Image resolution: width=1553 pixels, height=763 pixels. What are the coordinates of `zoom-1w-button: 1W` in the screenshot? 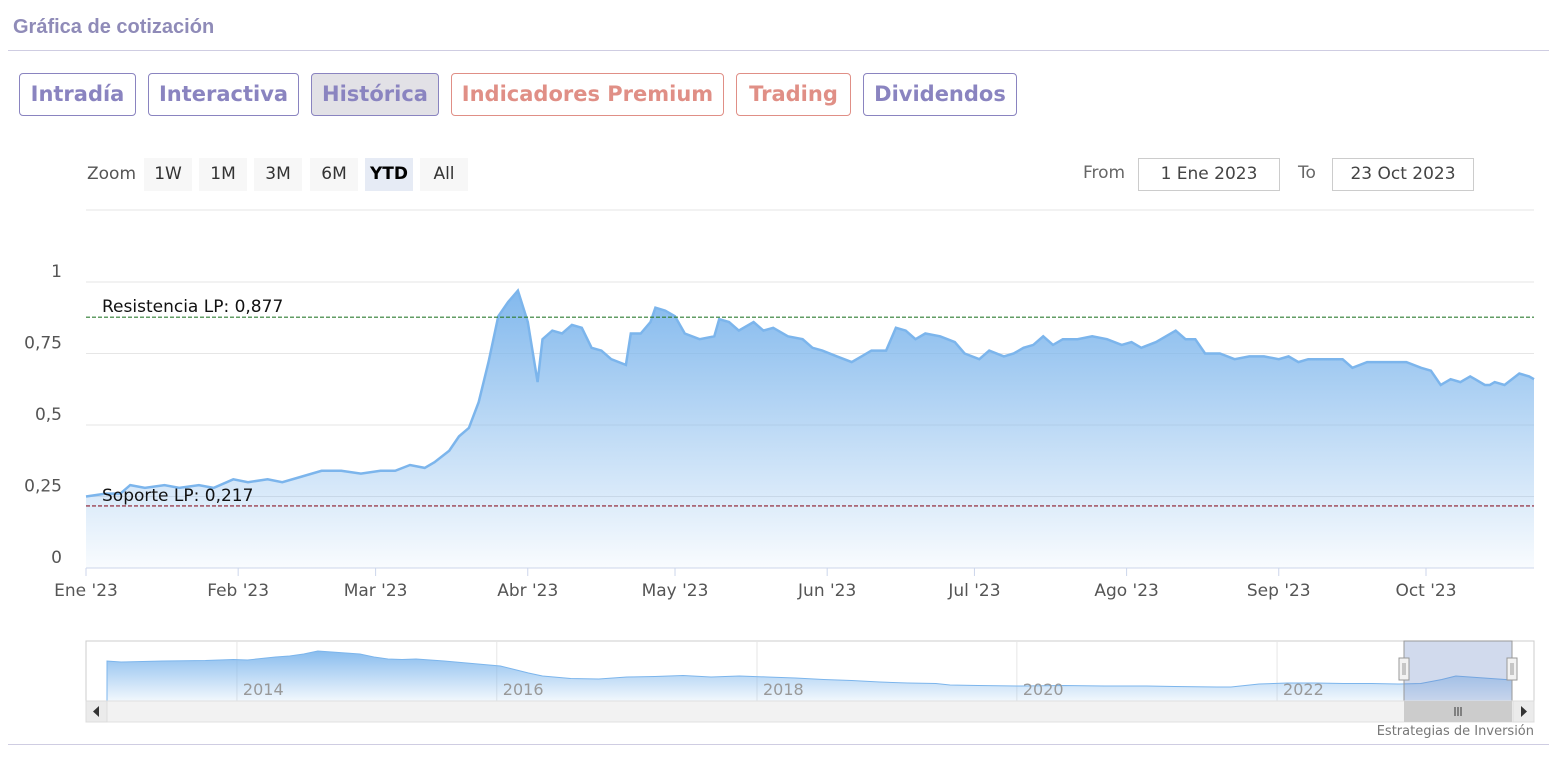 It's located at (168, 174).